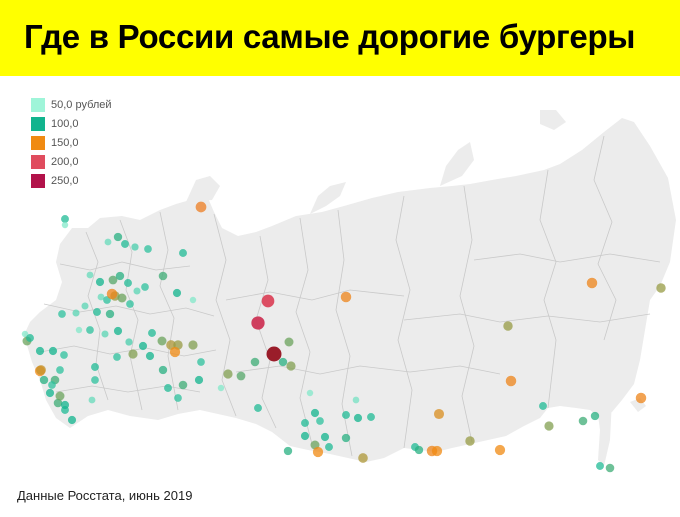 Image resolution: width=680 pixels, height=517 pixels. Describe the element at coordinates (330, 36) in the screenshot. I see `map-title: Где в России самые дорогие бургеры` at that location.